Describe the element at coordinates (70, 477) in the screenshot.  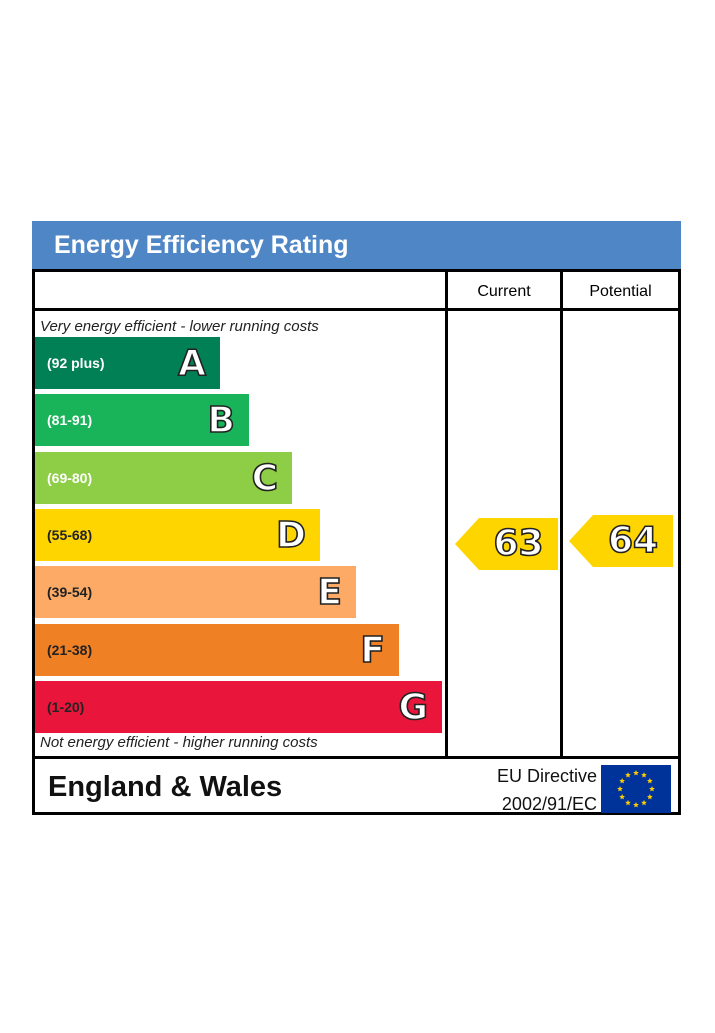
I see `band-range-label: (69-80)` at that location.